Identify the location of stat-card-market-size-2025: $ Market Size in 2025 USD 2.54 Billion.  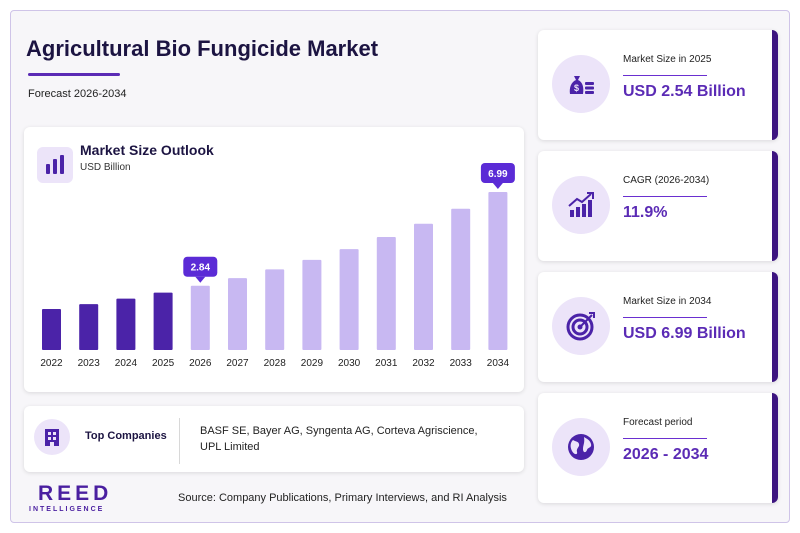
(658, 85).